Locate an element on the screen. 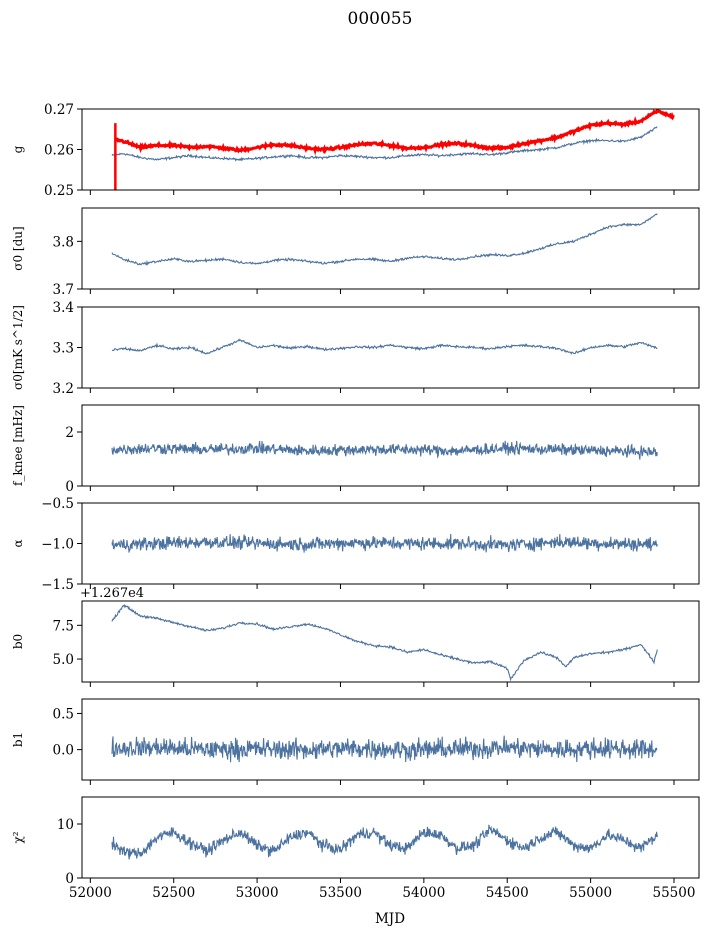  y-axis-label: χ² is located at coordinates (18, 837).